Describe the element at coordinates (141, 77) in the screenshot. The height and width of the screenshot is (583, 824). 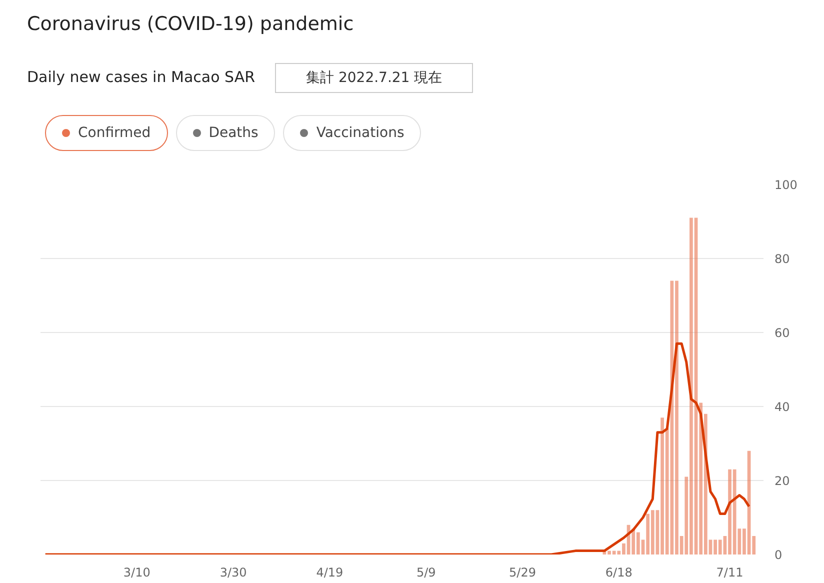
I see `chart-subtitle: Daily new cases in Macao SAR` at that location.